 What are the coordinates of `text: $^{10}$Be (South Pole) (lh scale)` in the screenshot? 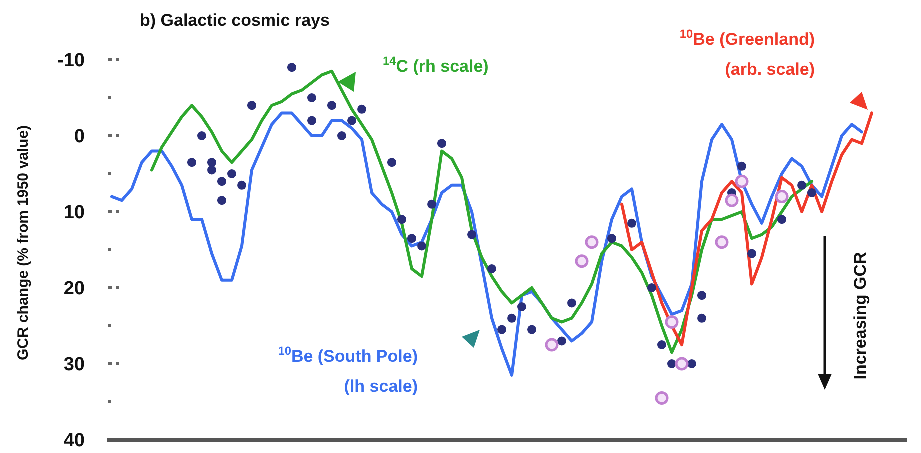 It's located at (348, 370).